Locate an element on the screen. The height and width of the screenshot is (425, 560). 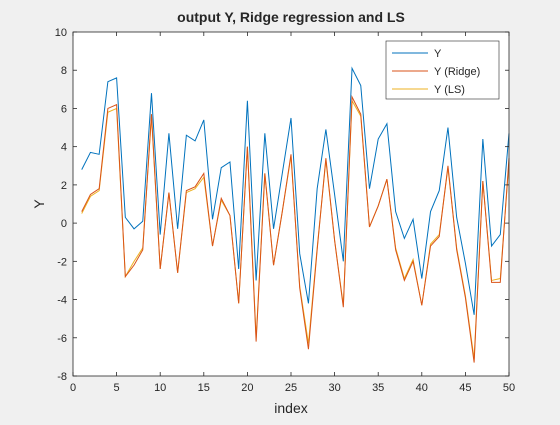
y-tick-label: 2 is located at coordinates (64, 186).